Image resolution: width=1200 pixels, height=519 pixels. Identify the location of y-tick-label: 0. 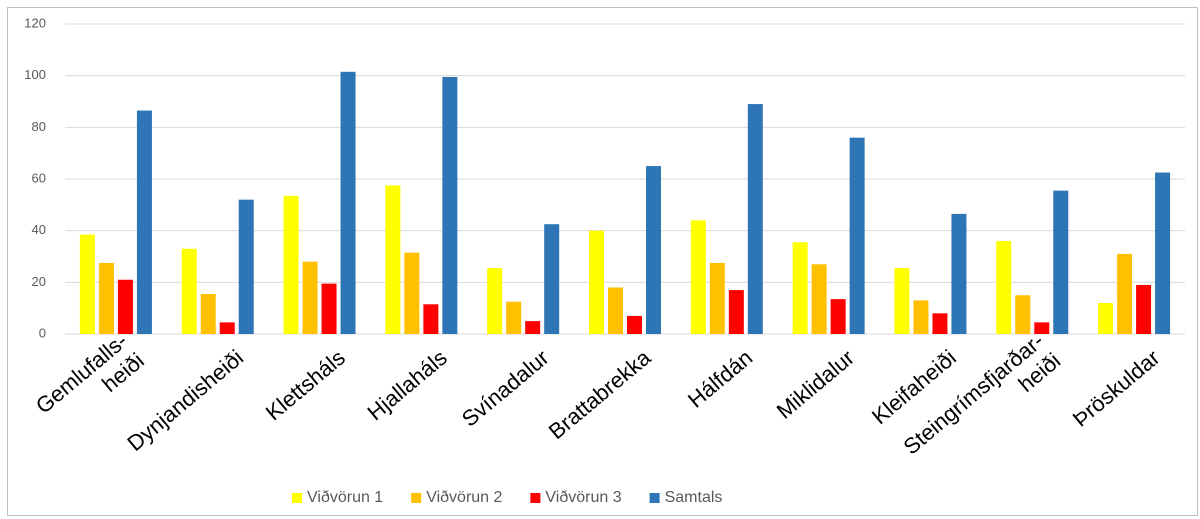
(42, 332).